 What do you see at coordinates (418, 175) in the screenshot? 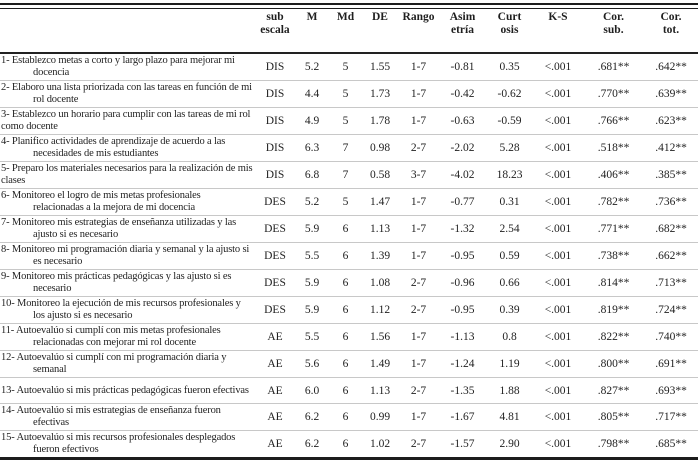
I see `range-cell: 3-7` at bounding box center [418, 175].